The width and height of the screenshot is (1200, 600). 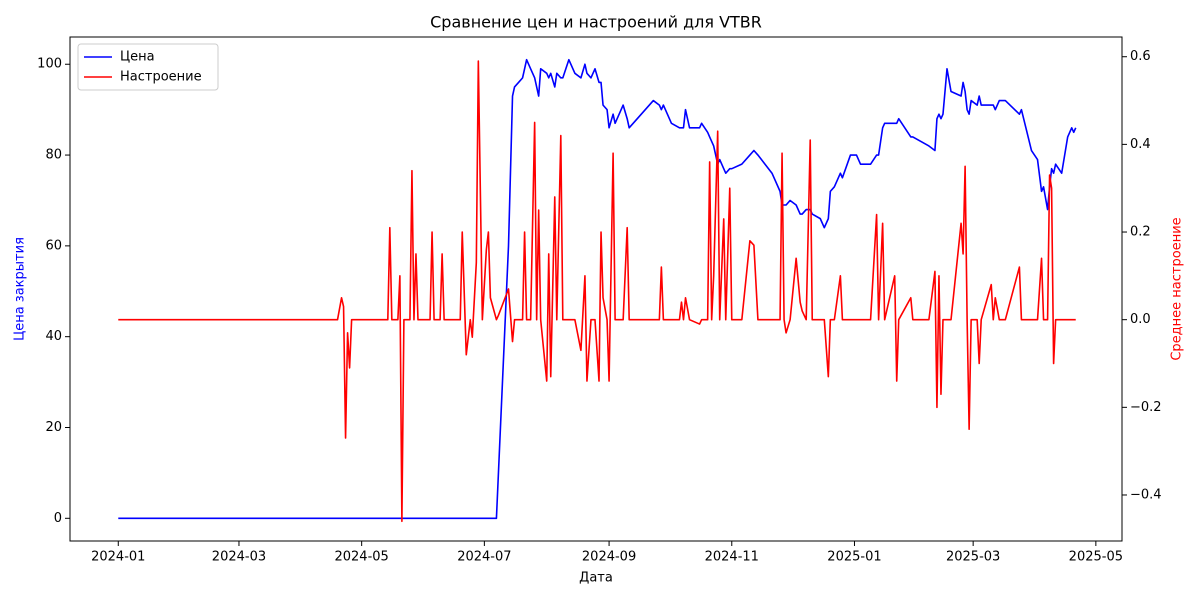 What do you see at coordinates (484, 557) in the screenshot?
I see `x-tick-label: 2024-07` at bounding box center [484, 557].